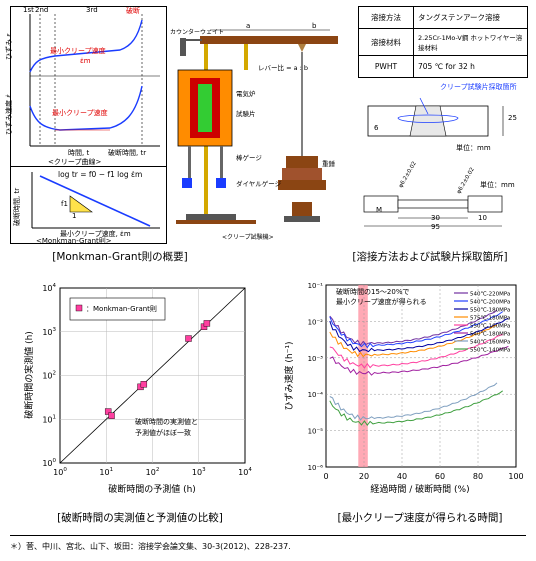 This screenshot has height=561, width=536. What do you see at coordinates (86, 108) in the screenshot?
I see `strain-rate-curve` at bounding box center [86, 108].